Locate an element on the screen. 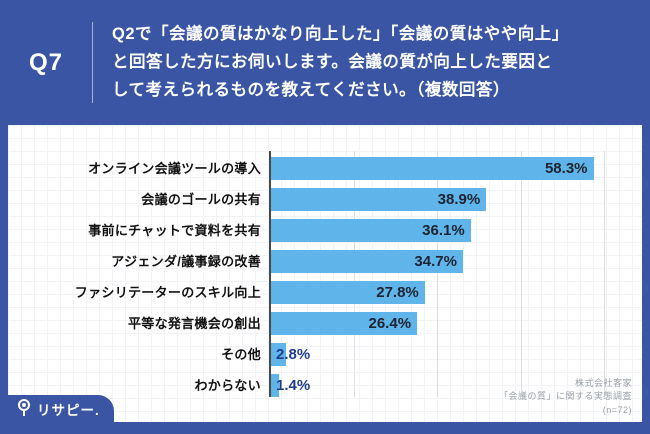 The width and height of the screenshot is (650, 434). value-label-outside: 2.8% is located at coordinates (293, 354).